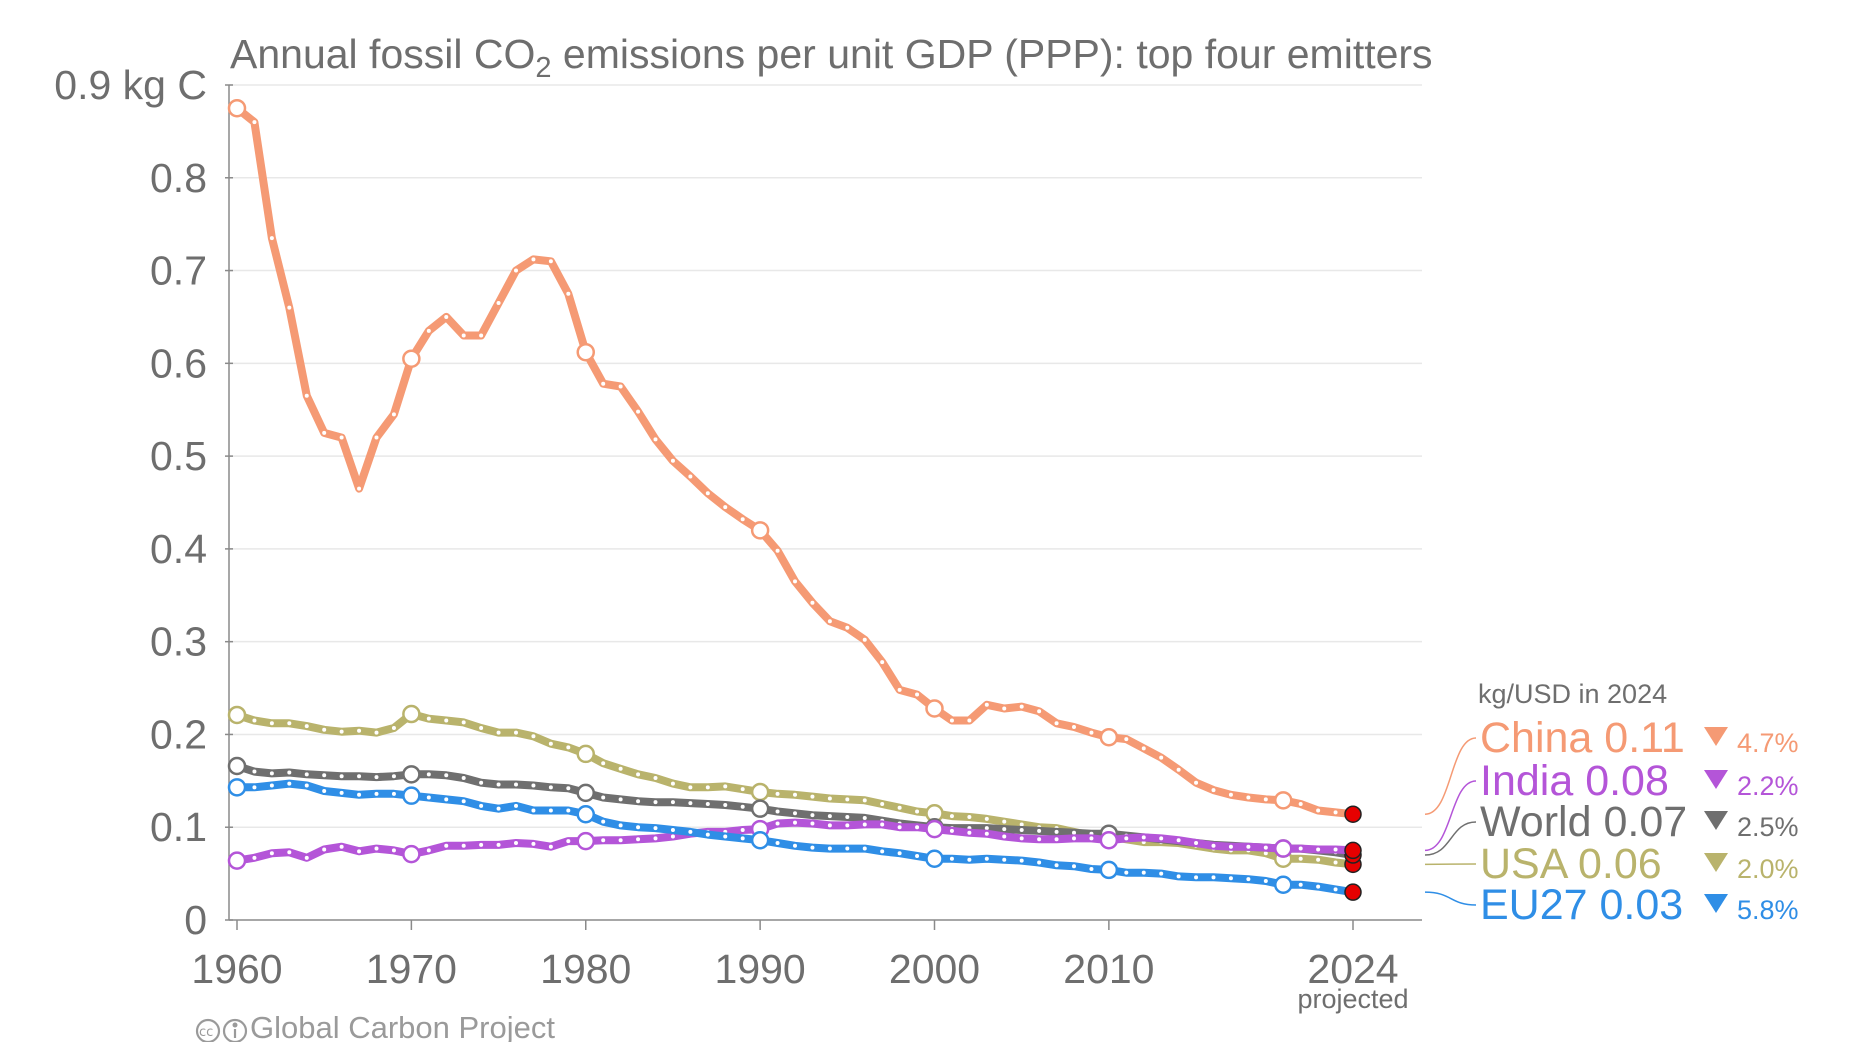 This screenshot has height=1042, width=1852. Describe the element at coordinates (1353, 850) in the screenshot. I see `projected-point-india` at that location.